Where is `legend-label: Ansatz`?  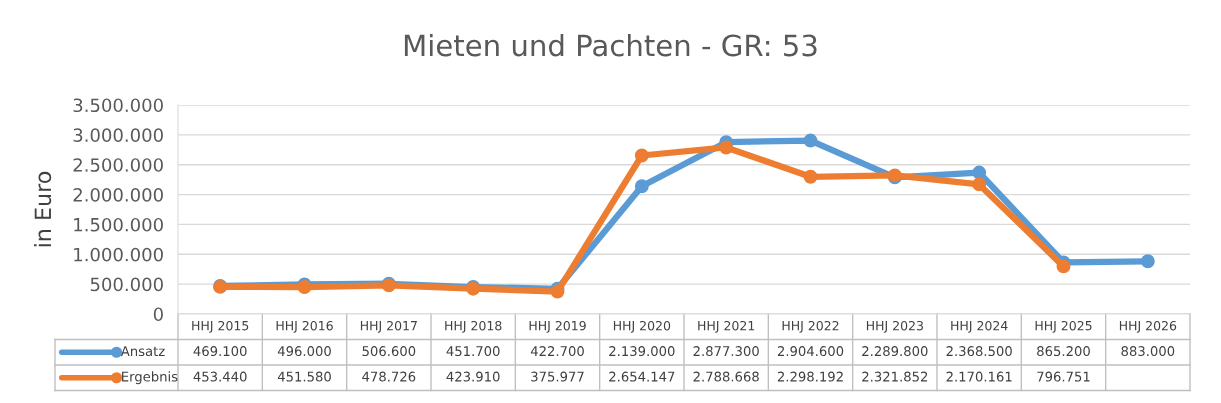
legend-label: Ansatz is located at coordinates (142, 351).